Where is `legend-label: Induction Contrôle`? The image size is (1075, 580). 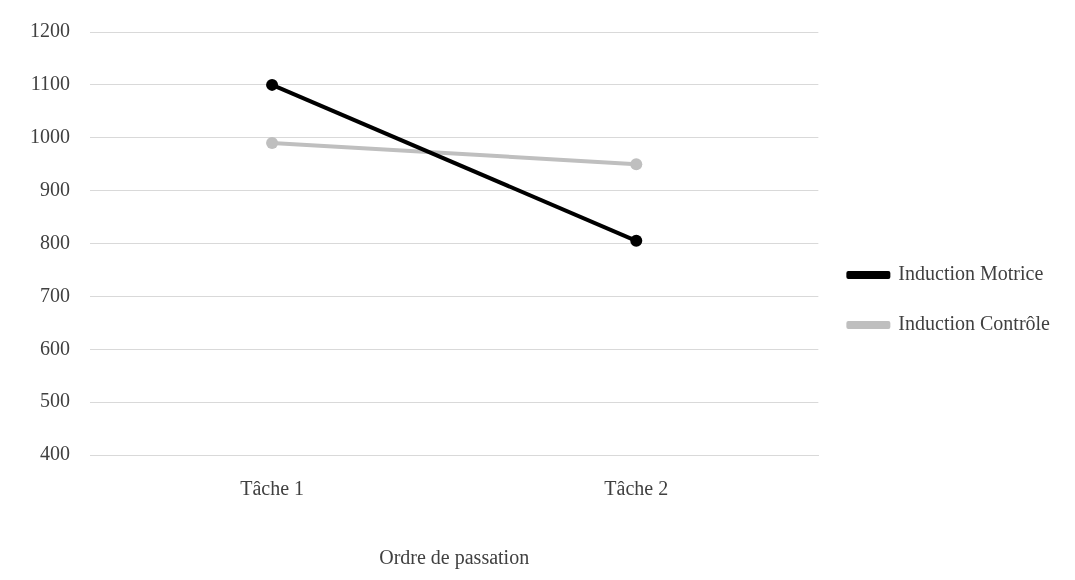 legend-label: Induction Contrôle is located at coordinates (974, 323).